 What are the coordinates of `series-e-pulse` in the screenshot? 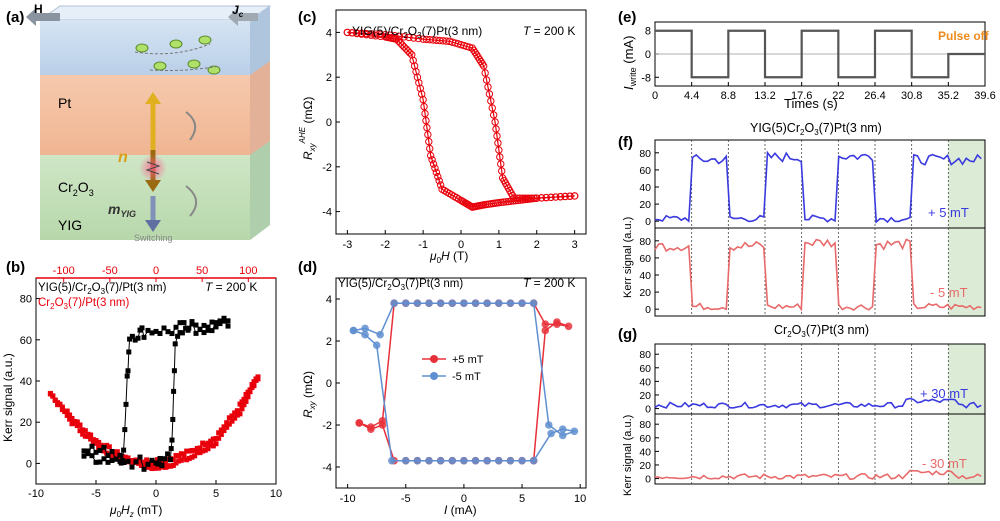 It's located at (820, 54).